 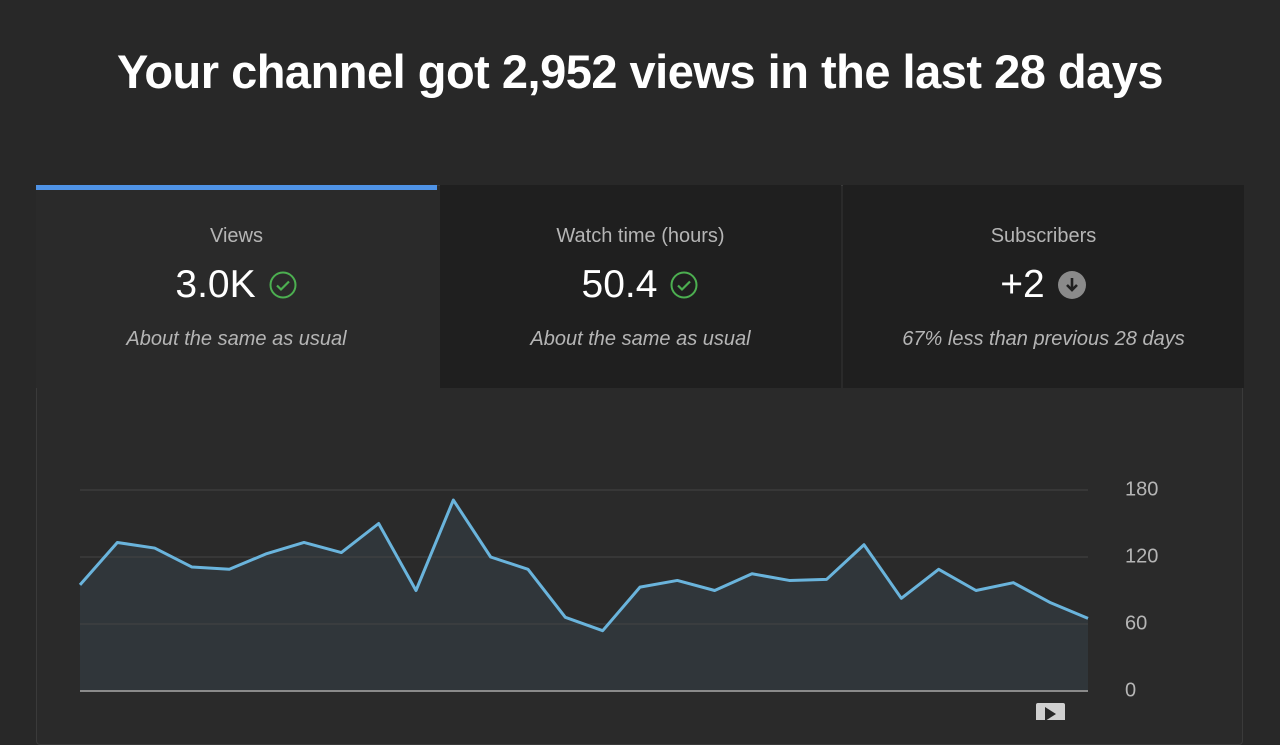 What do you see at coordinates (583, 565) in the screenshot?
I see `line` at bounding box center [583, 565].